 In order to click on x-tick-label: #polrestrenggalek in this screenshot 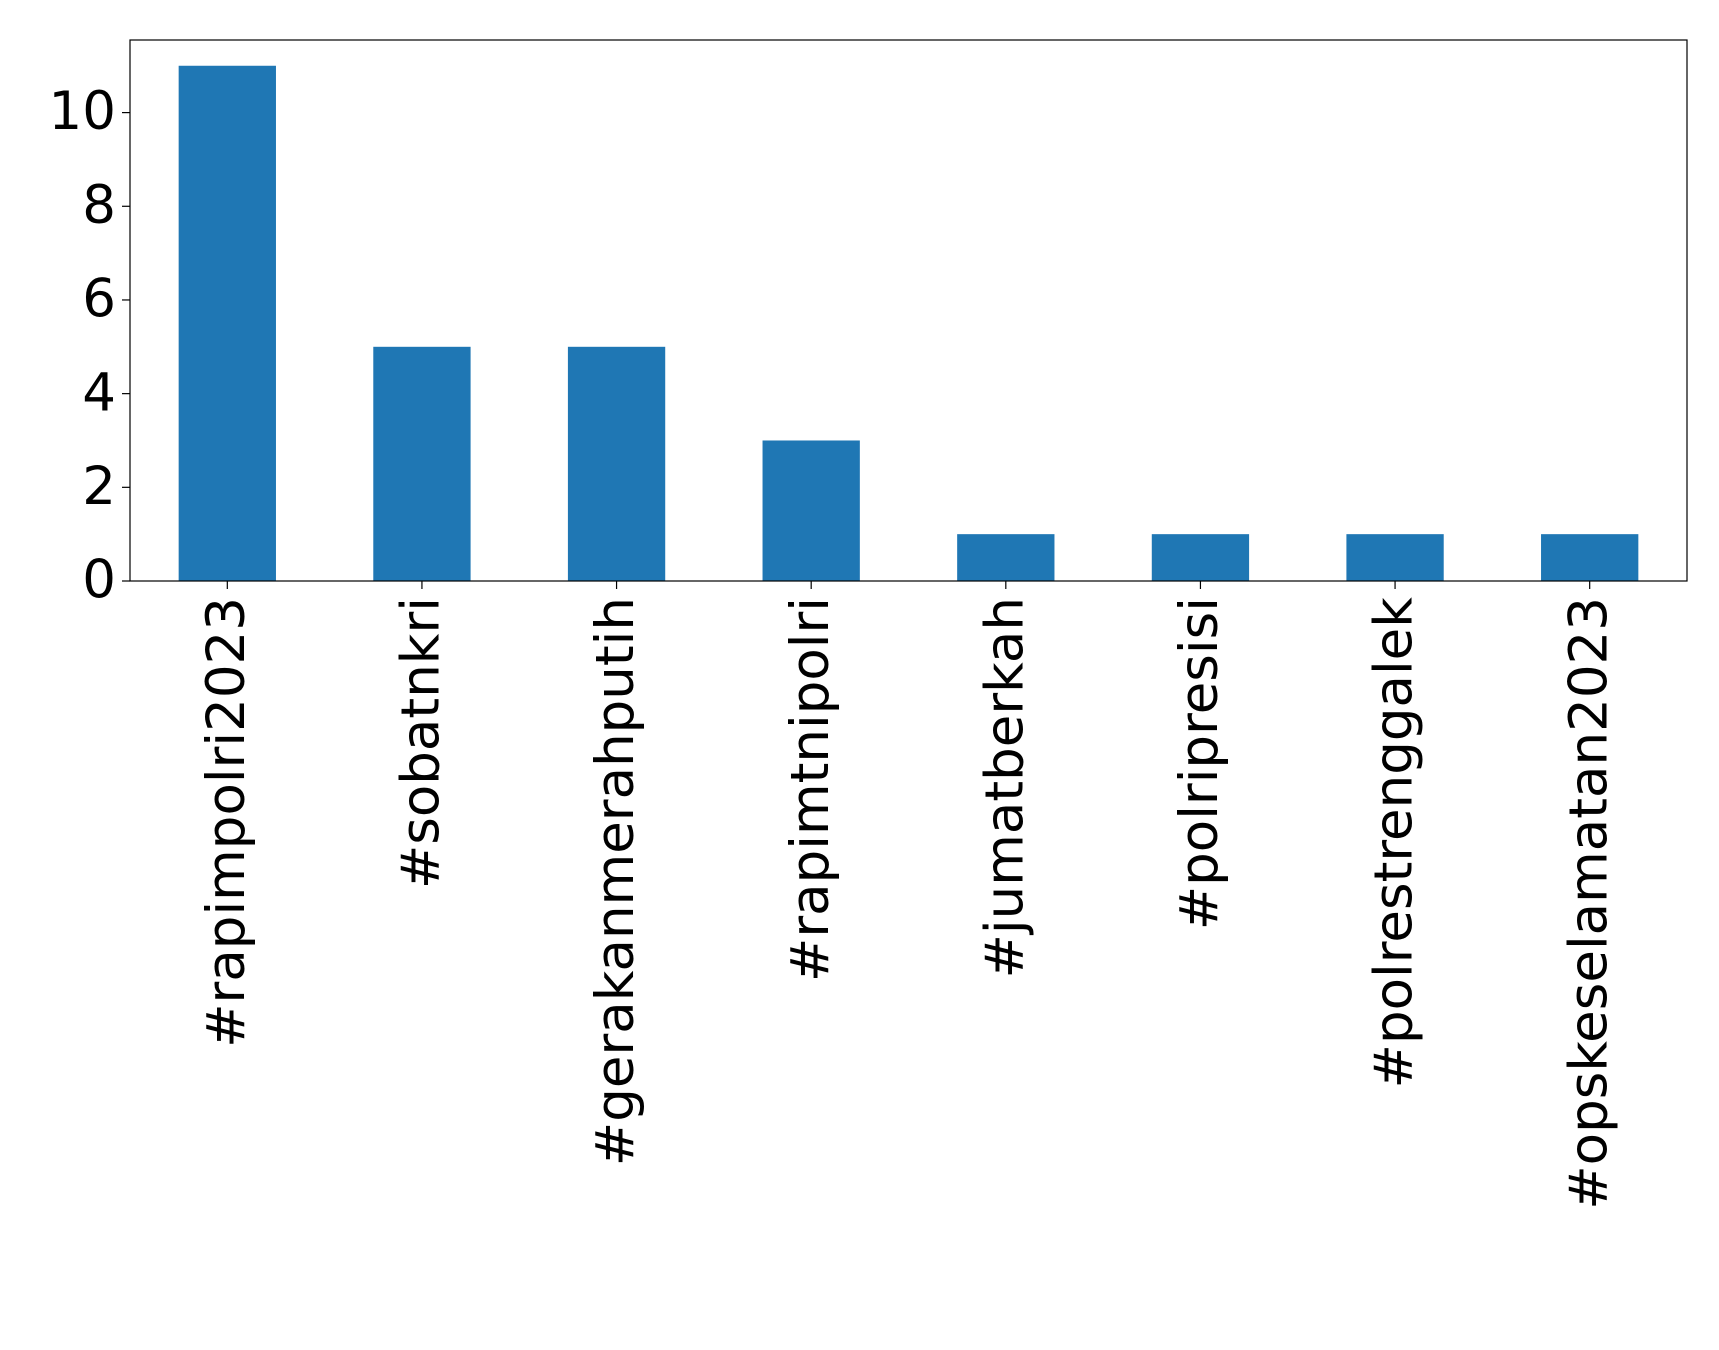, I will do `click(1394, 843)`.